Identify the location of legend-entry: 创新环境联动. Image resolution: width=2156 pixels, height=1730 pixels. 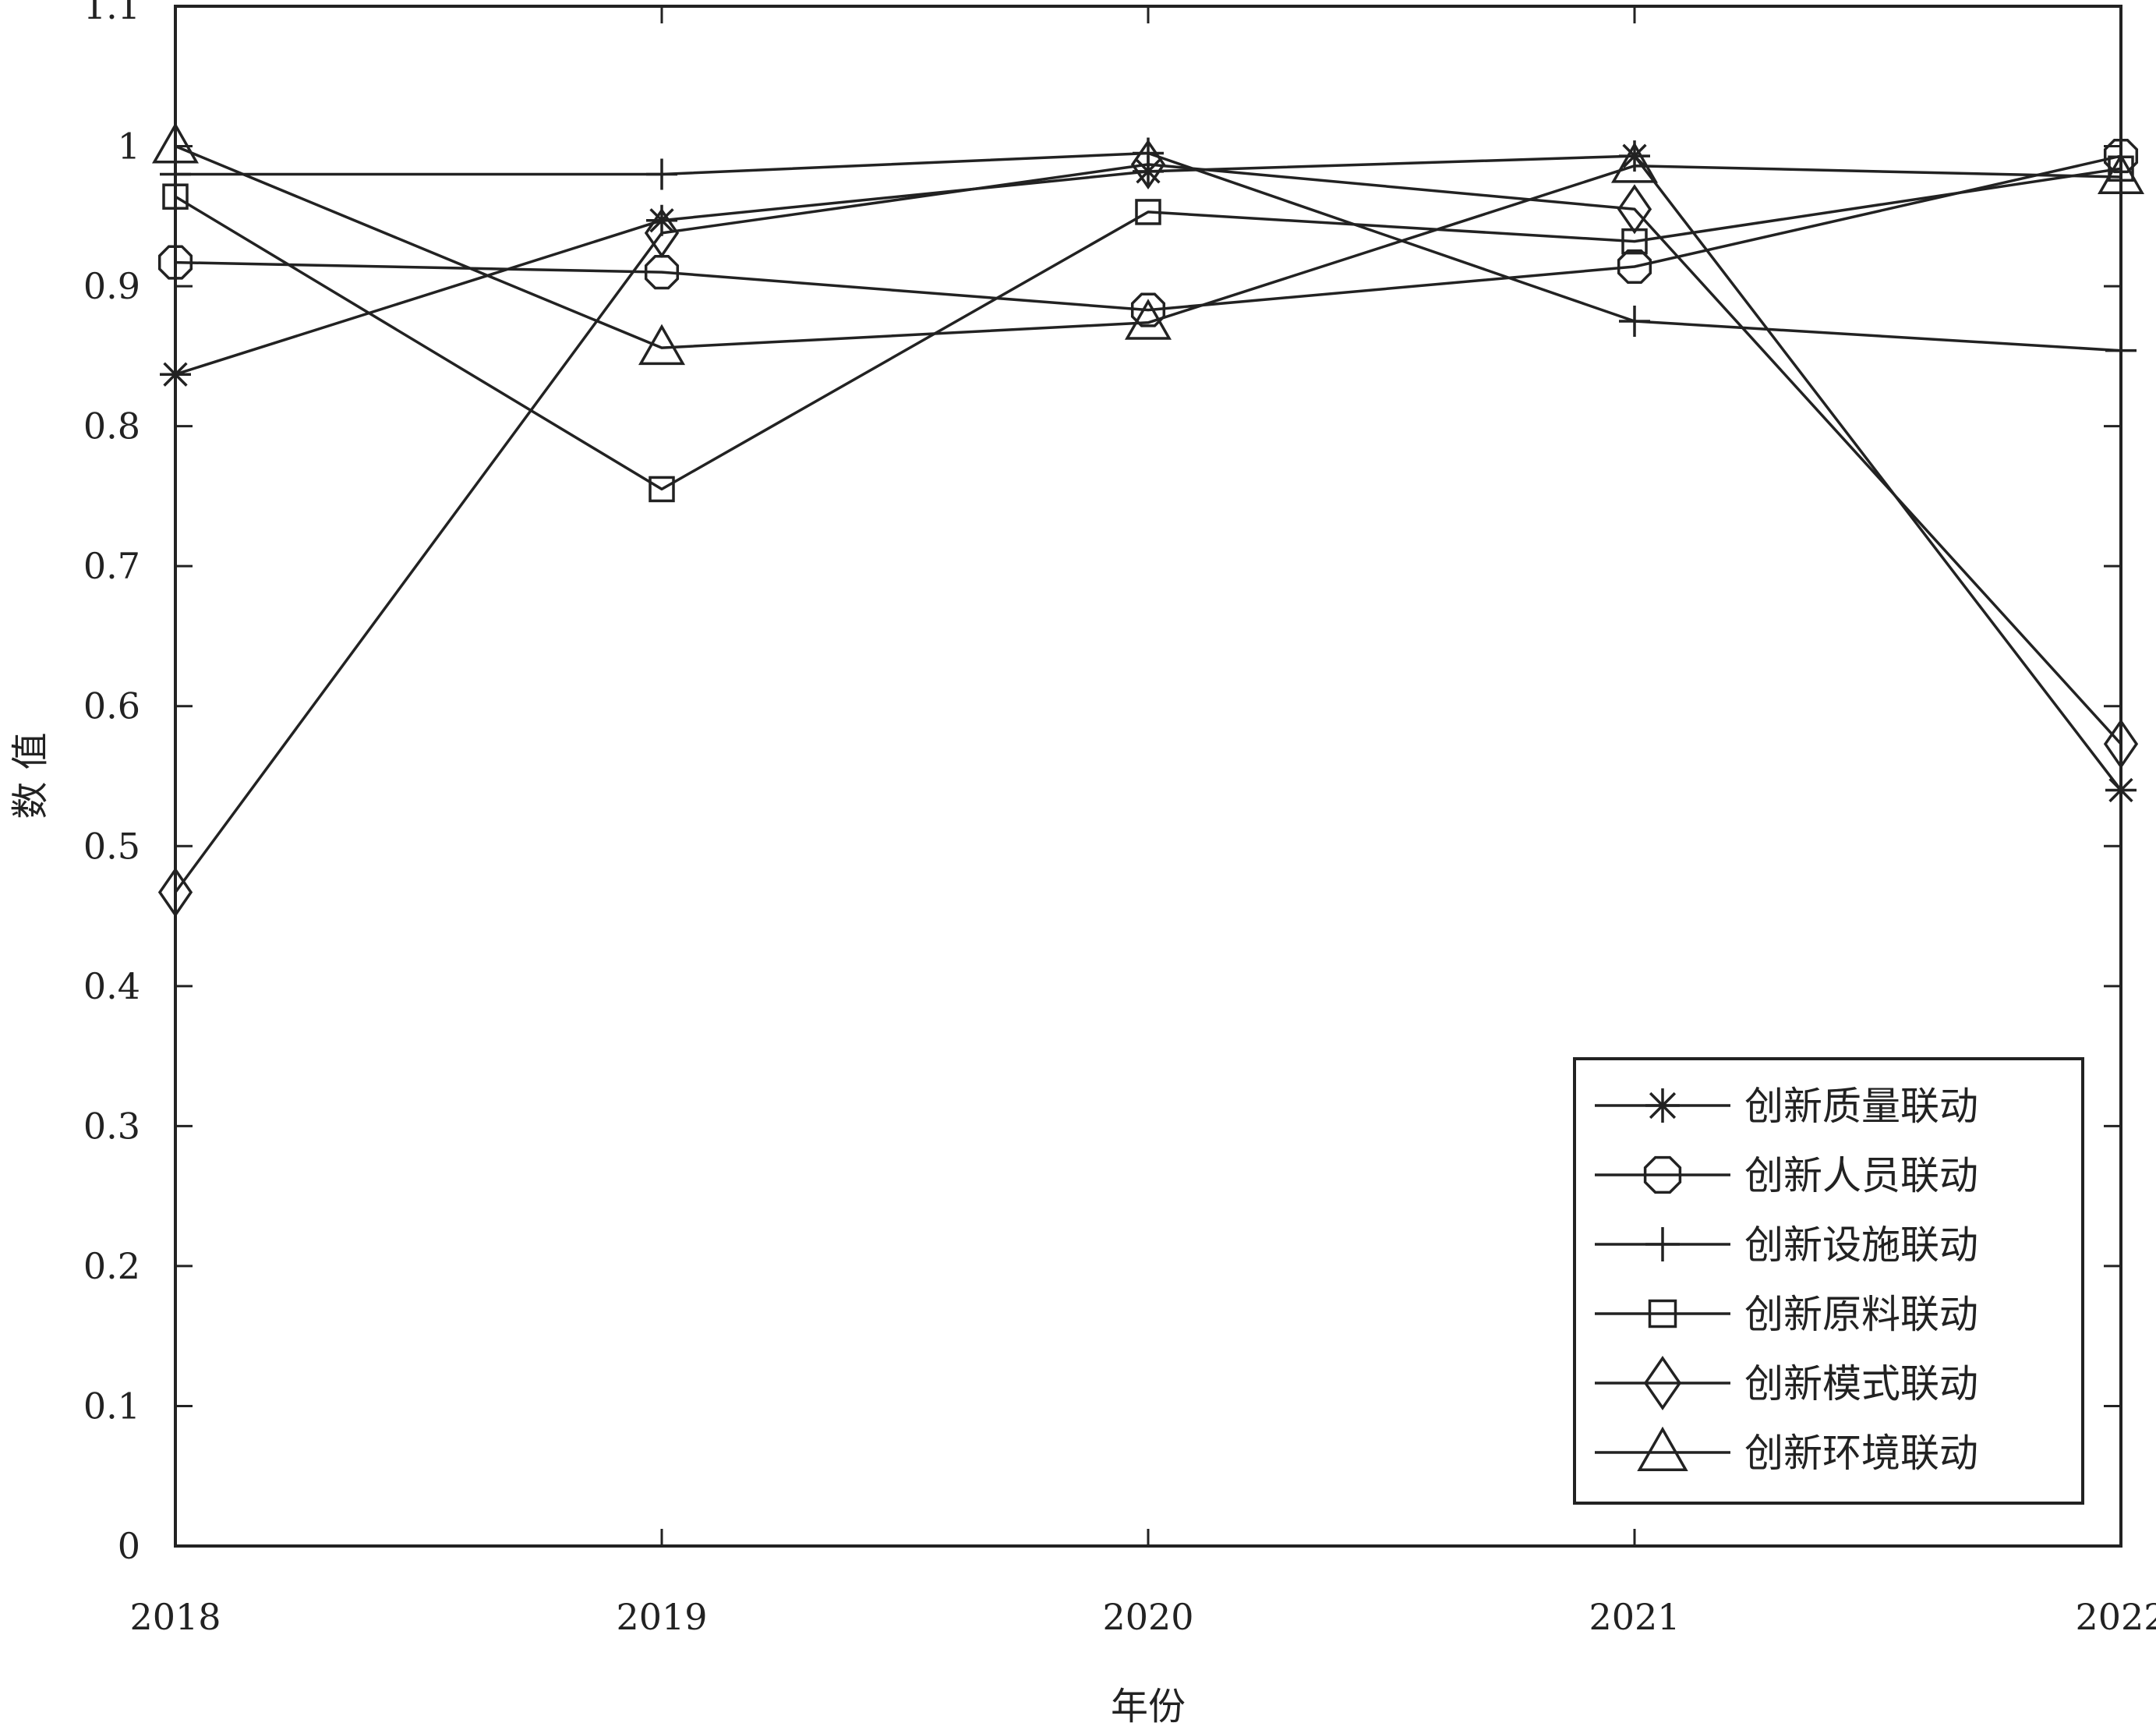
(1786, 1451).